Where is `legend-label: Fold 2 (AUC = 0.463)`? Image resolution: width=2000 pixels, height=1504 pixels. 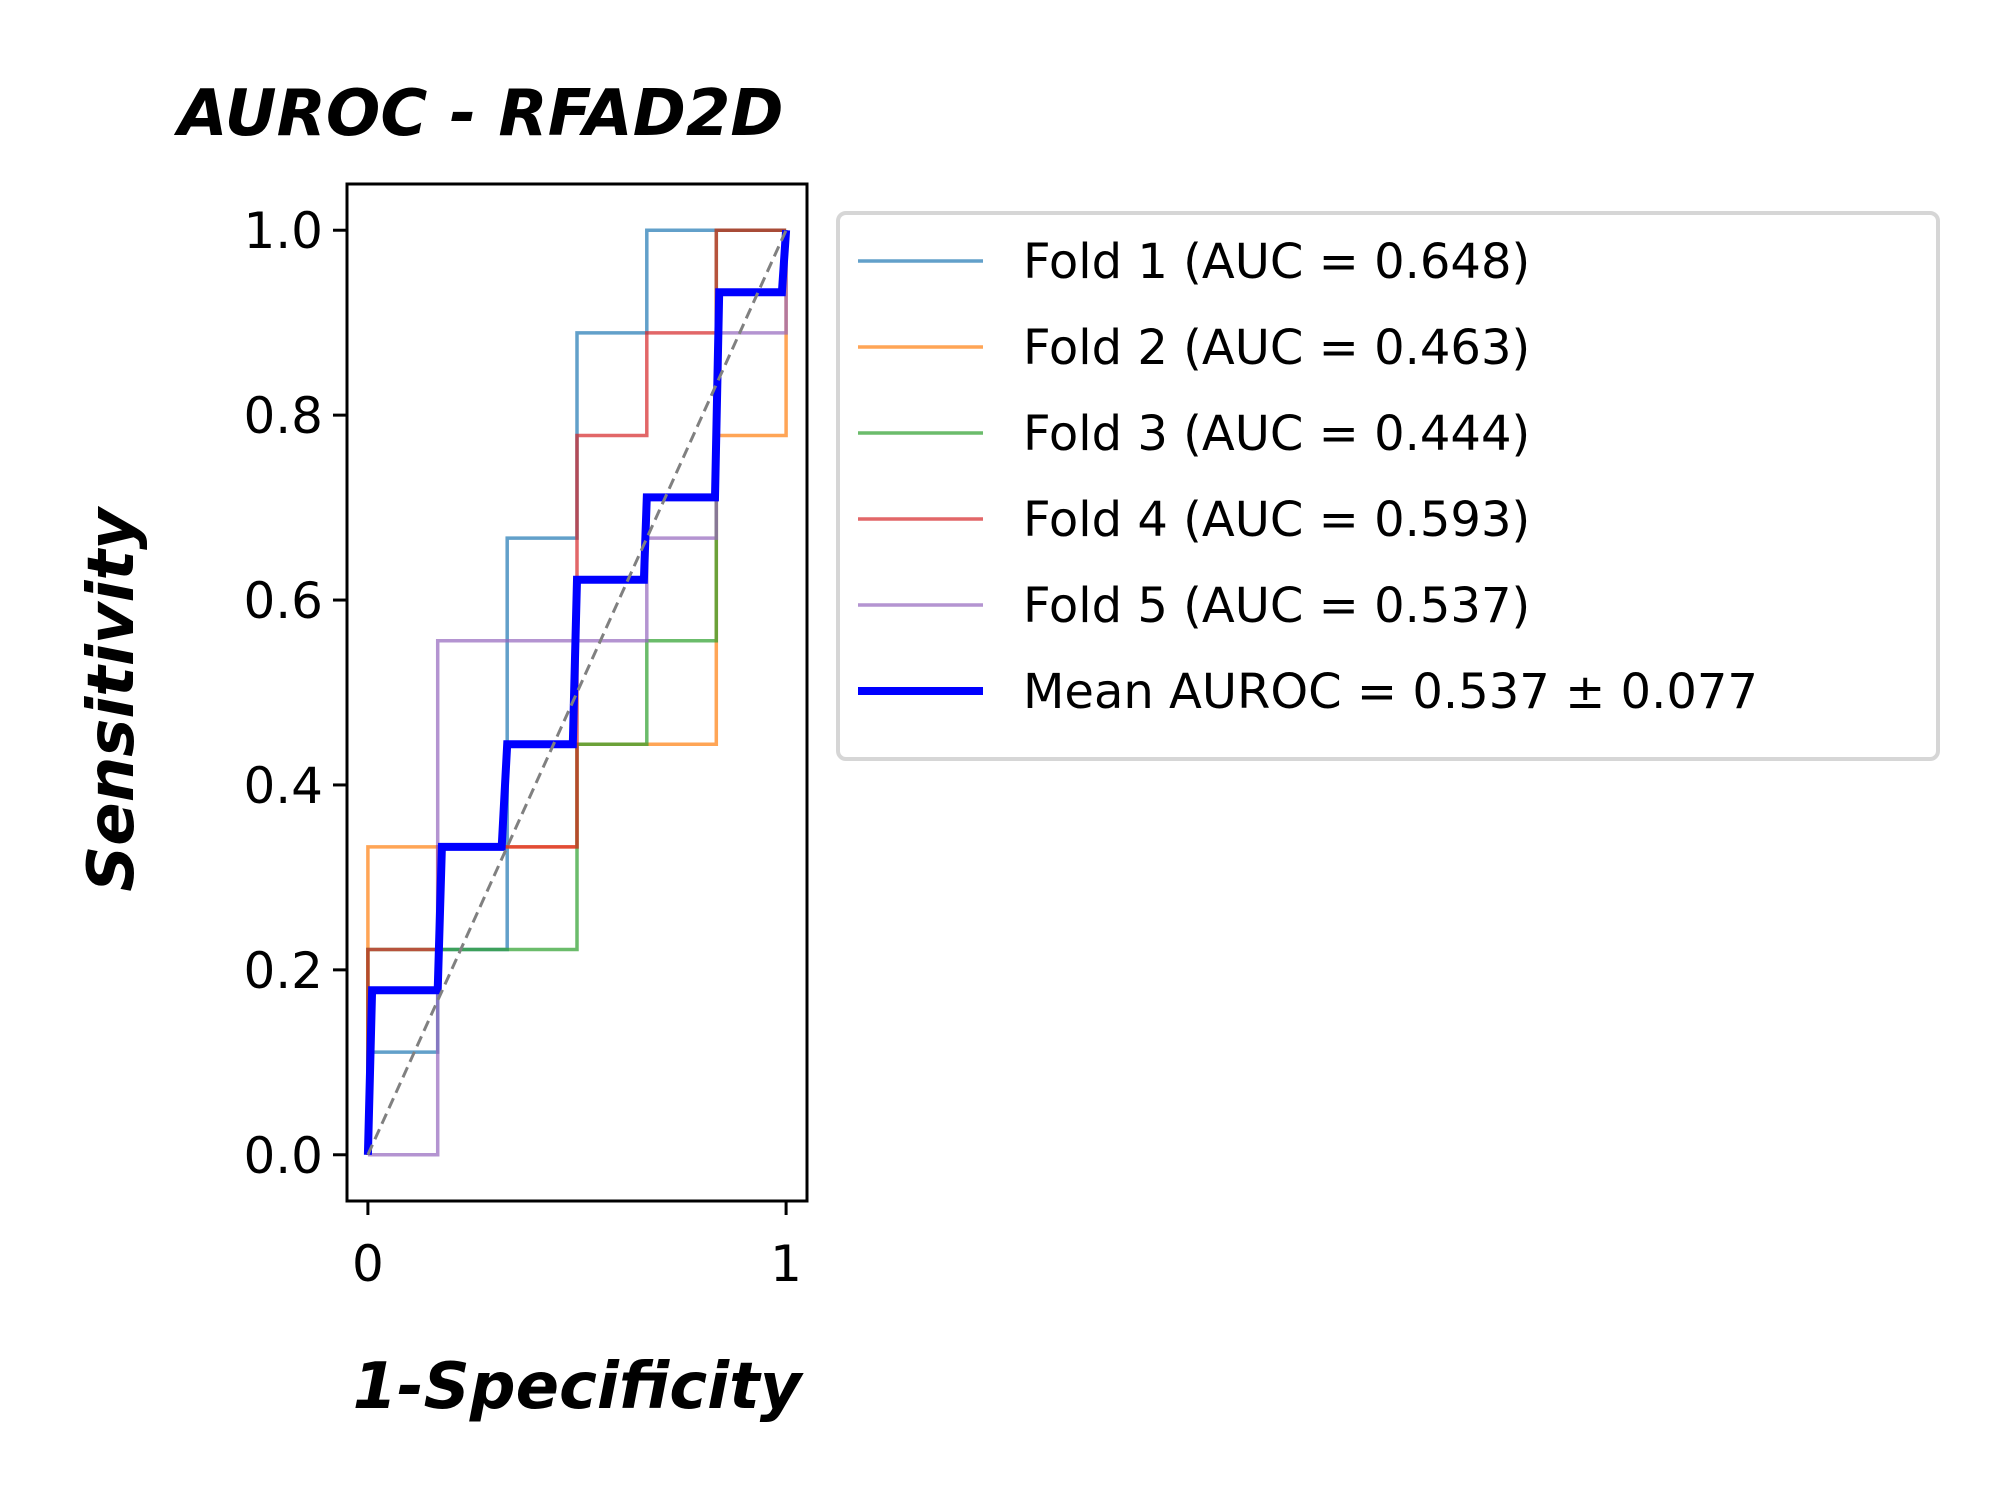 legend-label: Fold 2 (AUC = 0.463) is located at coordinates (1276, 348).